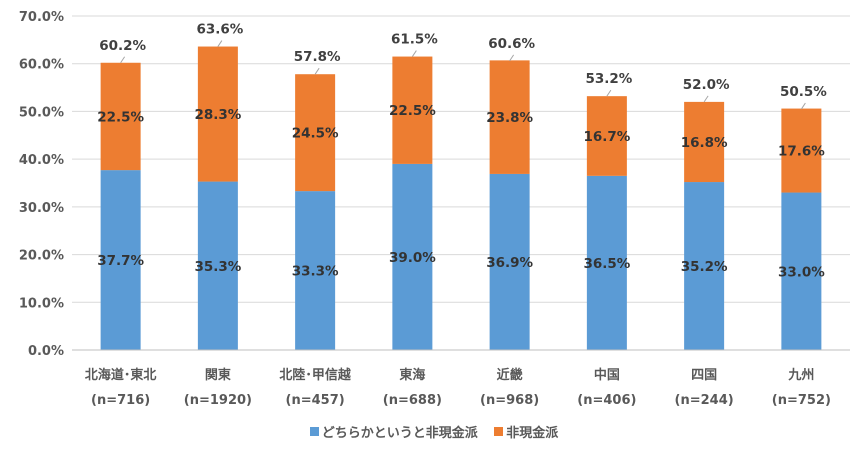 This screenshot has height=452, width=868. What do you see at coordinates (606, 400) in the screenshot?
I see `x-category-sample-size: (n=406)` at bounding box center [606, 400].